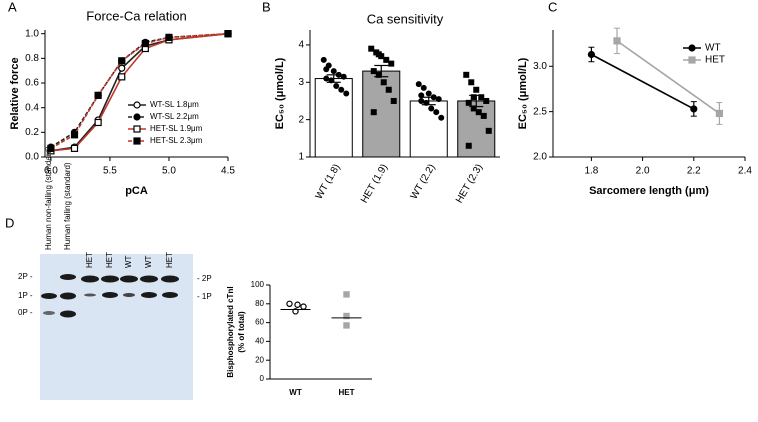 The image size is (758, 422). I want to click on y-tick-label: 2.5, so click(540, 111).